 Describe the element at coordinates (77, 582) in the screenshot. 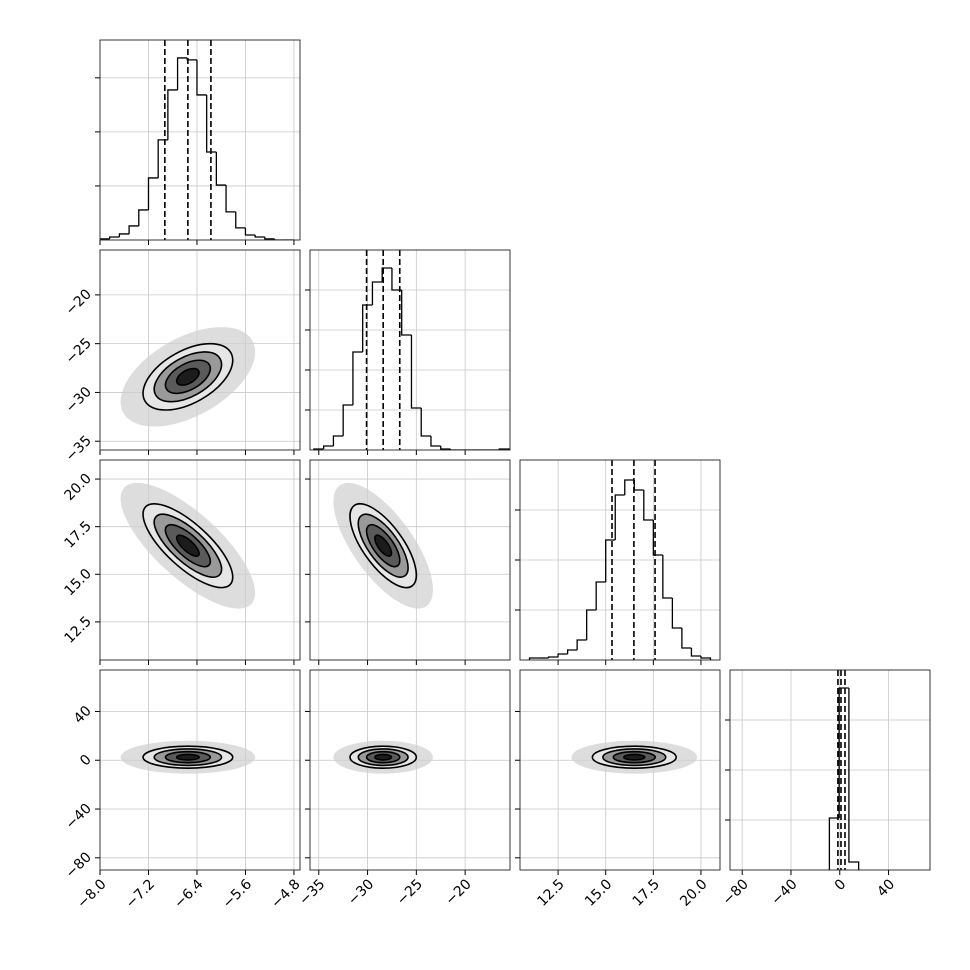

I see `y-tick-label: 15.0` at that location.